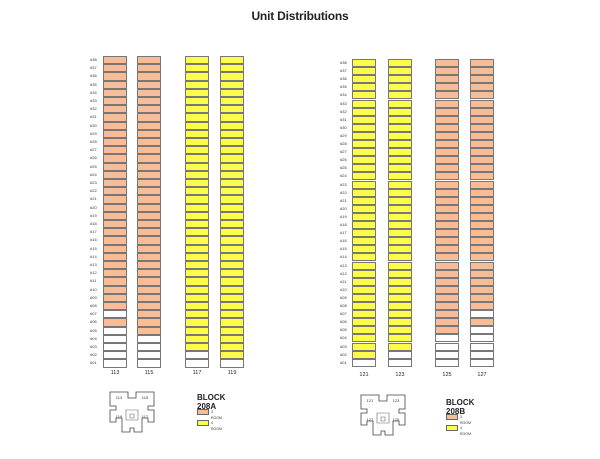 This screenshot has width=600, height=459. I want to click on unit-number-label: 115, so click(149, 373).